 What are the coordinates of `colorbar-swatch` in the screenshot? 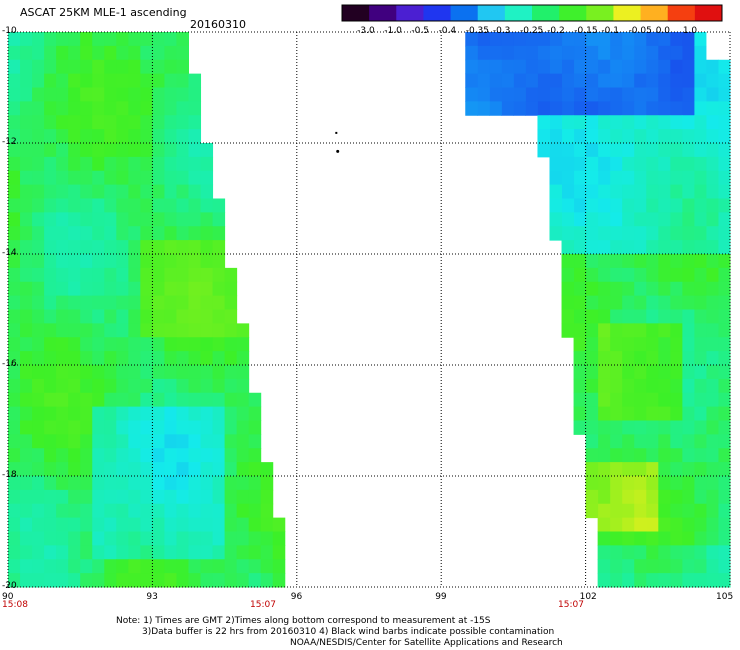 It's located at (464, 13).